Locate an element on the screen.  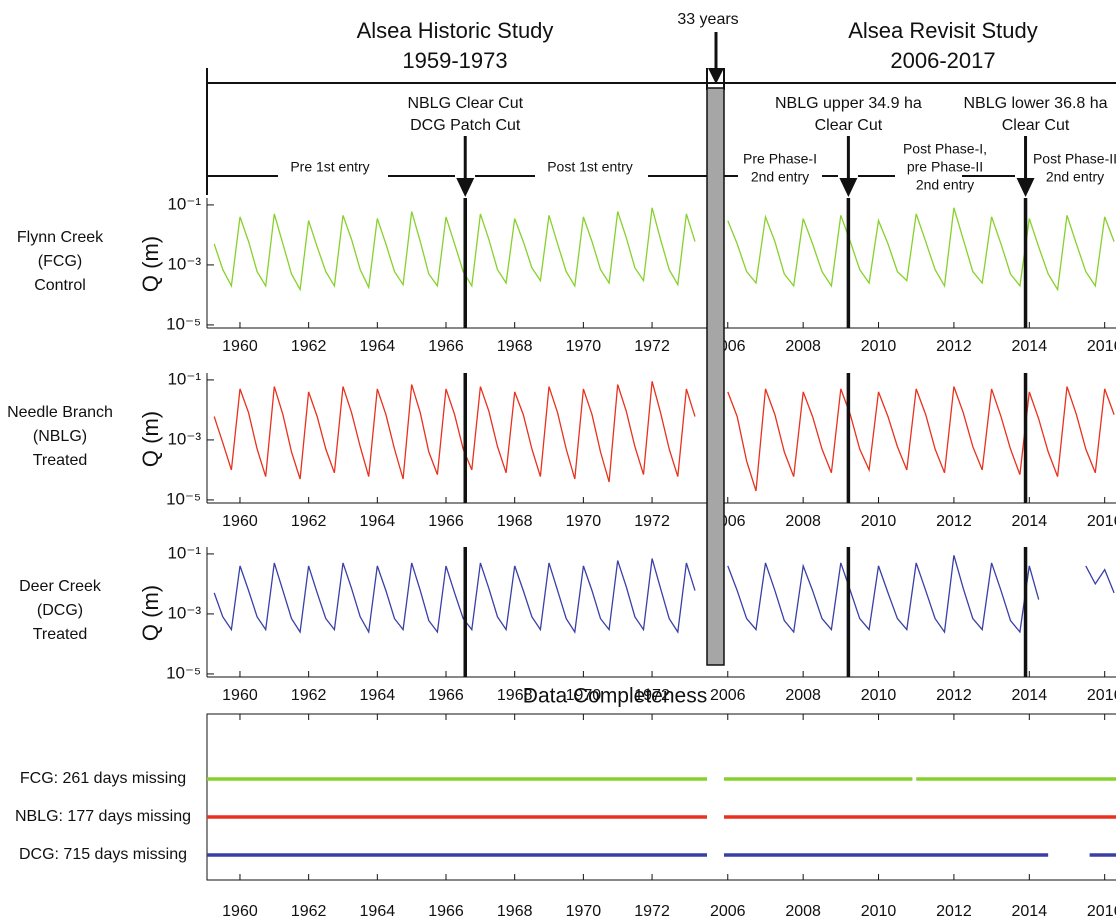
x-tick-label: 2006 is located at coordinates (728, 911).